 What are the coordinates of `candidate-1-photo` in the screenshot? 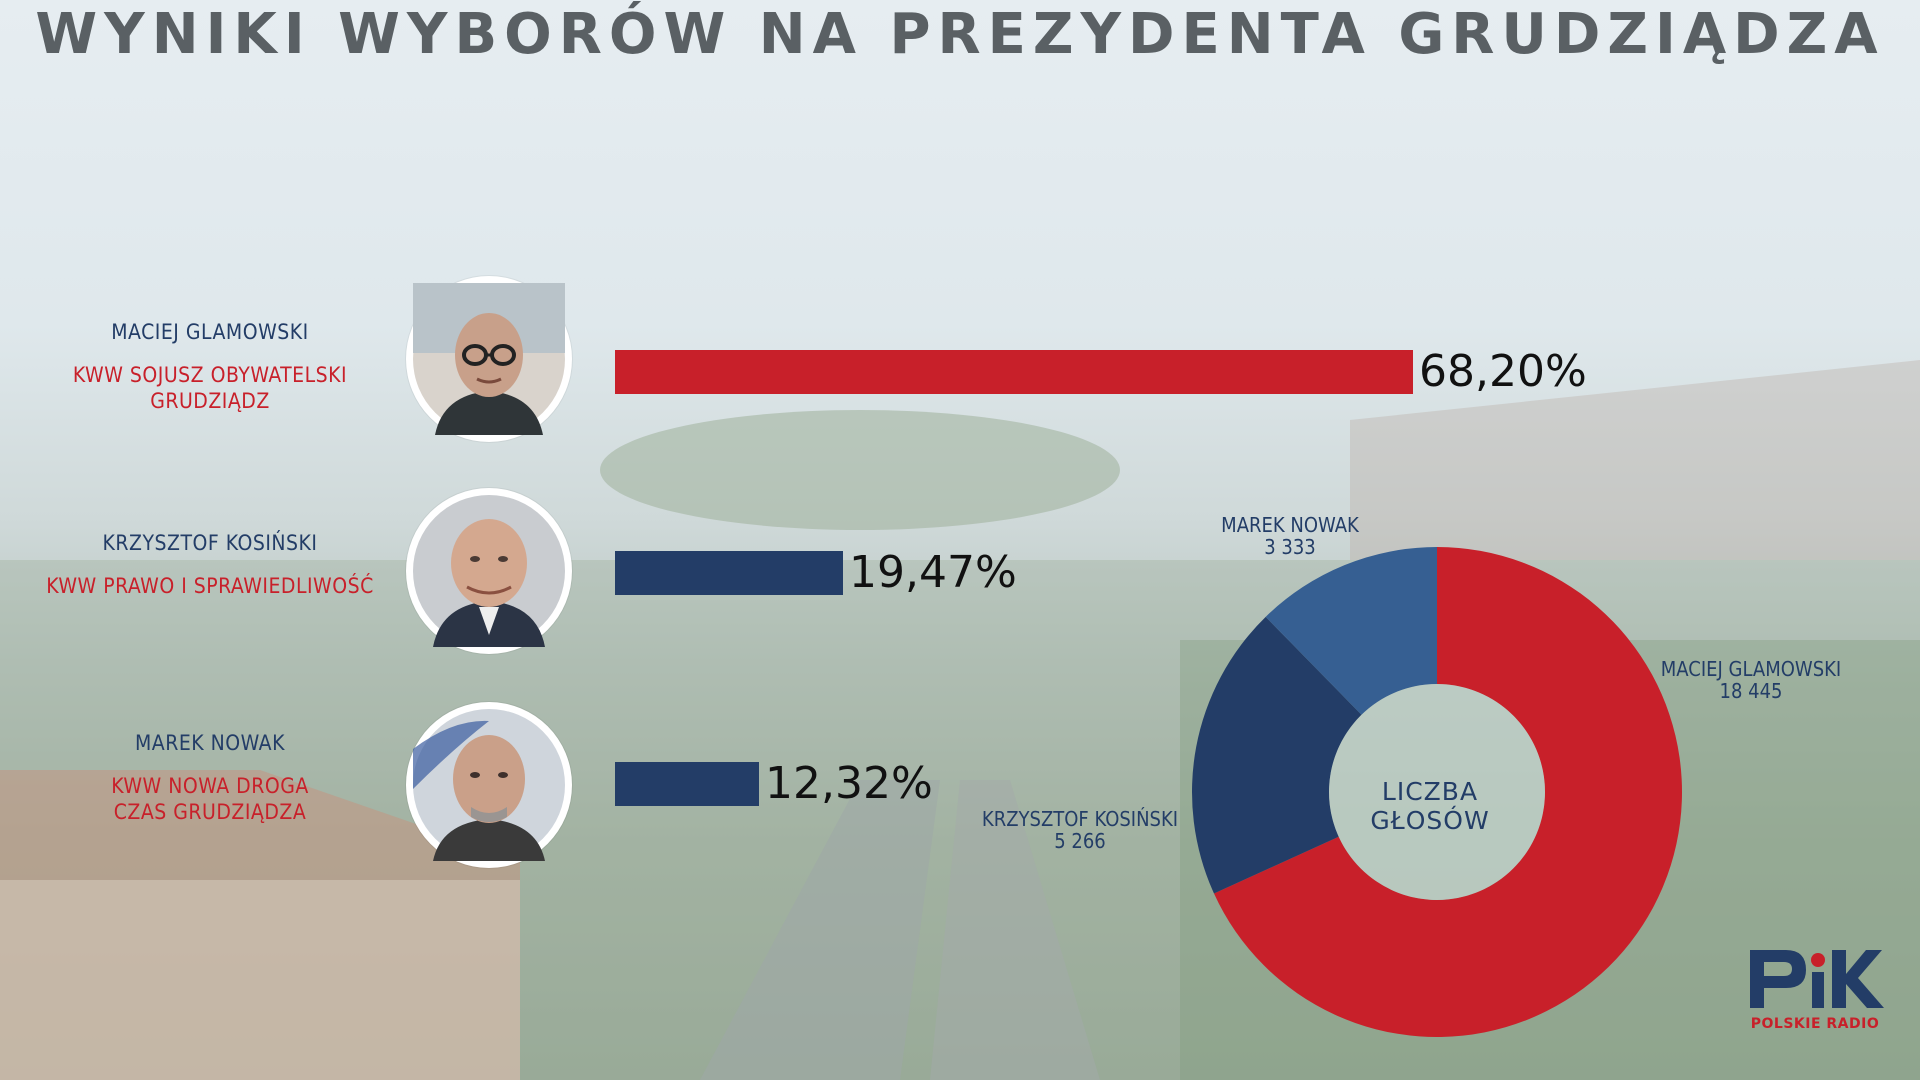 It's located at (489, 359).